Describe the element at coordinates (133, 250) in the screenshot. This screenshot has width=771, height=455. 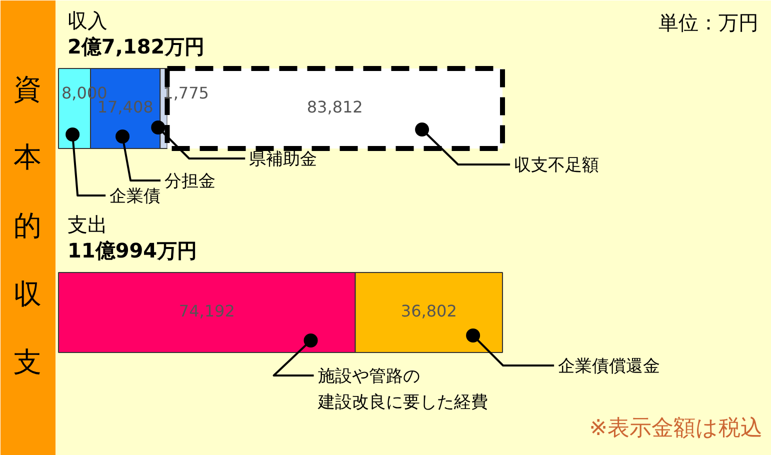
I see `total-label: 11億994万円` at that location.